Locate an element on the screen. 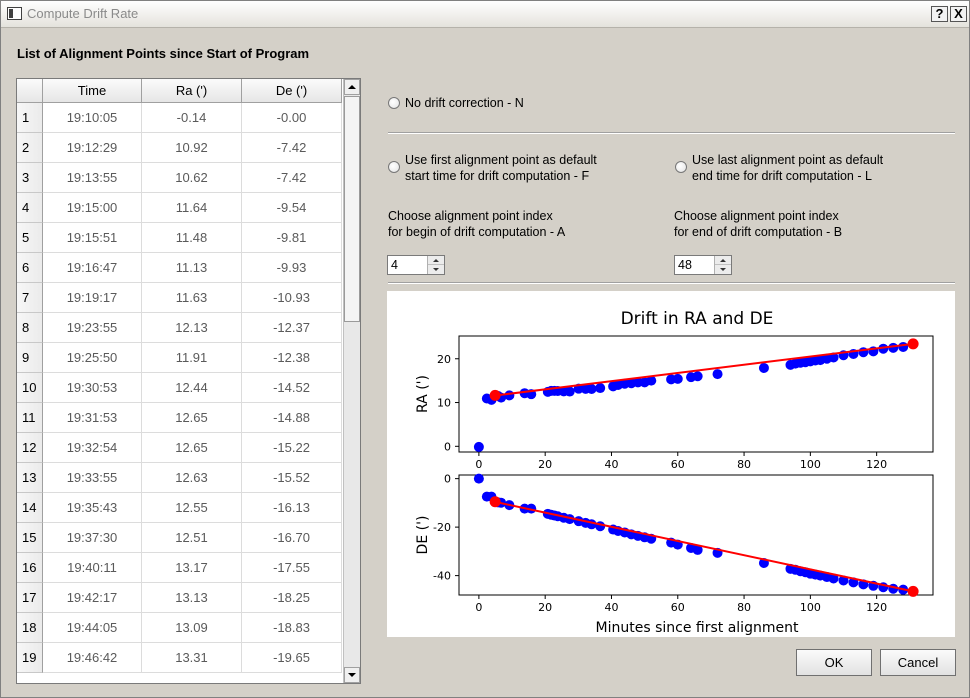 The image size is (970, 698). row-header: 9 is located at coordinates (30, 358).